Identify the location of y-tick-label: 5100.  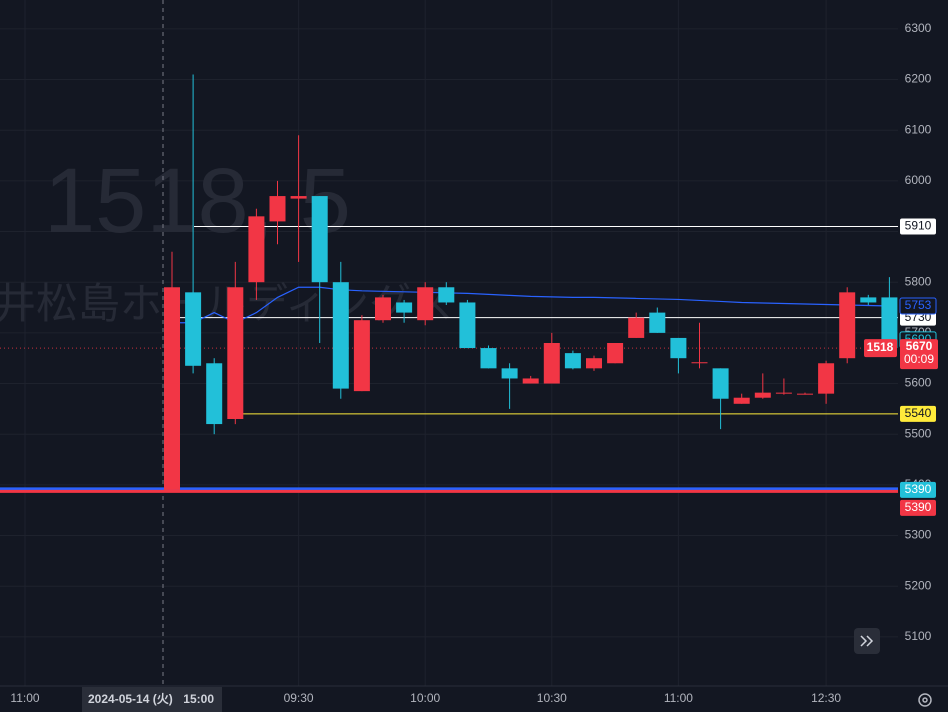
(918, 636).